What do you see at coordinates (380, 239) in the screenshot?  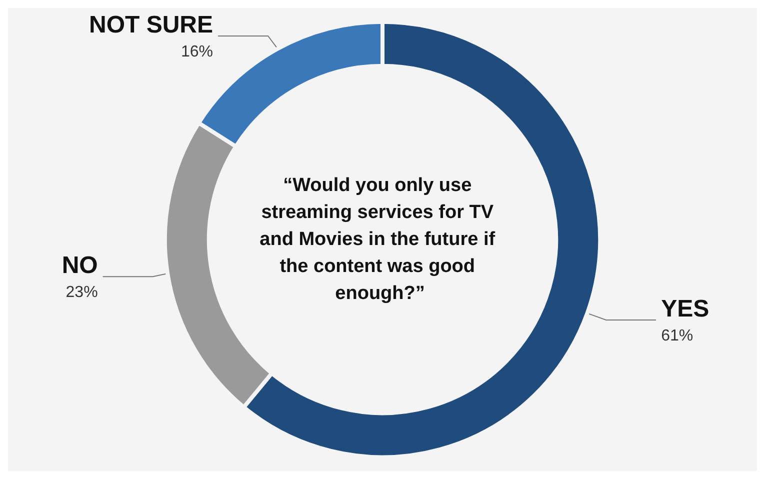 I see `text: “Would you only use streaming services for TV and Movies in the future if the content was good enough?”` at bounding box center [380, 239].